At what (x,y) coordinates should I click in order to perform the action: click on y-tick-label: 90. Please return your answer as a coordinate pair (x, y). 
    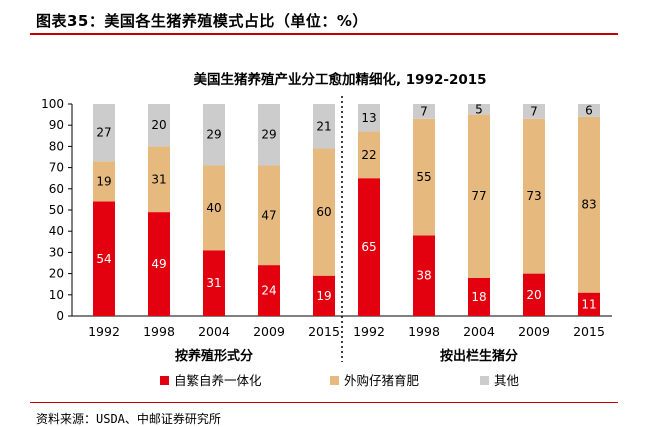
    Looking at the image, I should click on (56, 125).